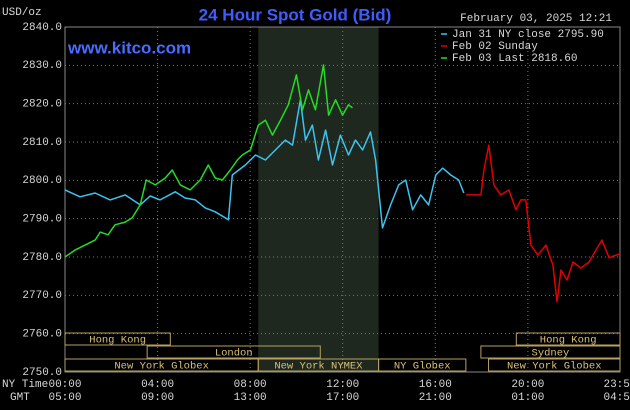  Describe the element at coordinates (22, 13) in the screenshot. I see `y-axis-label: USD/oz` at that location.